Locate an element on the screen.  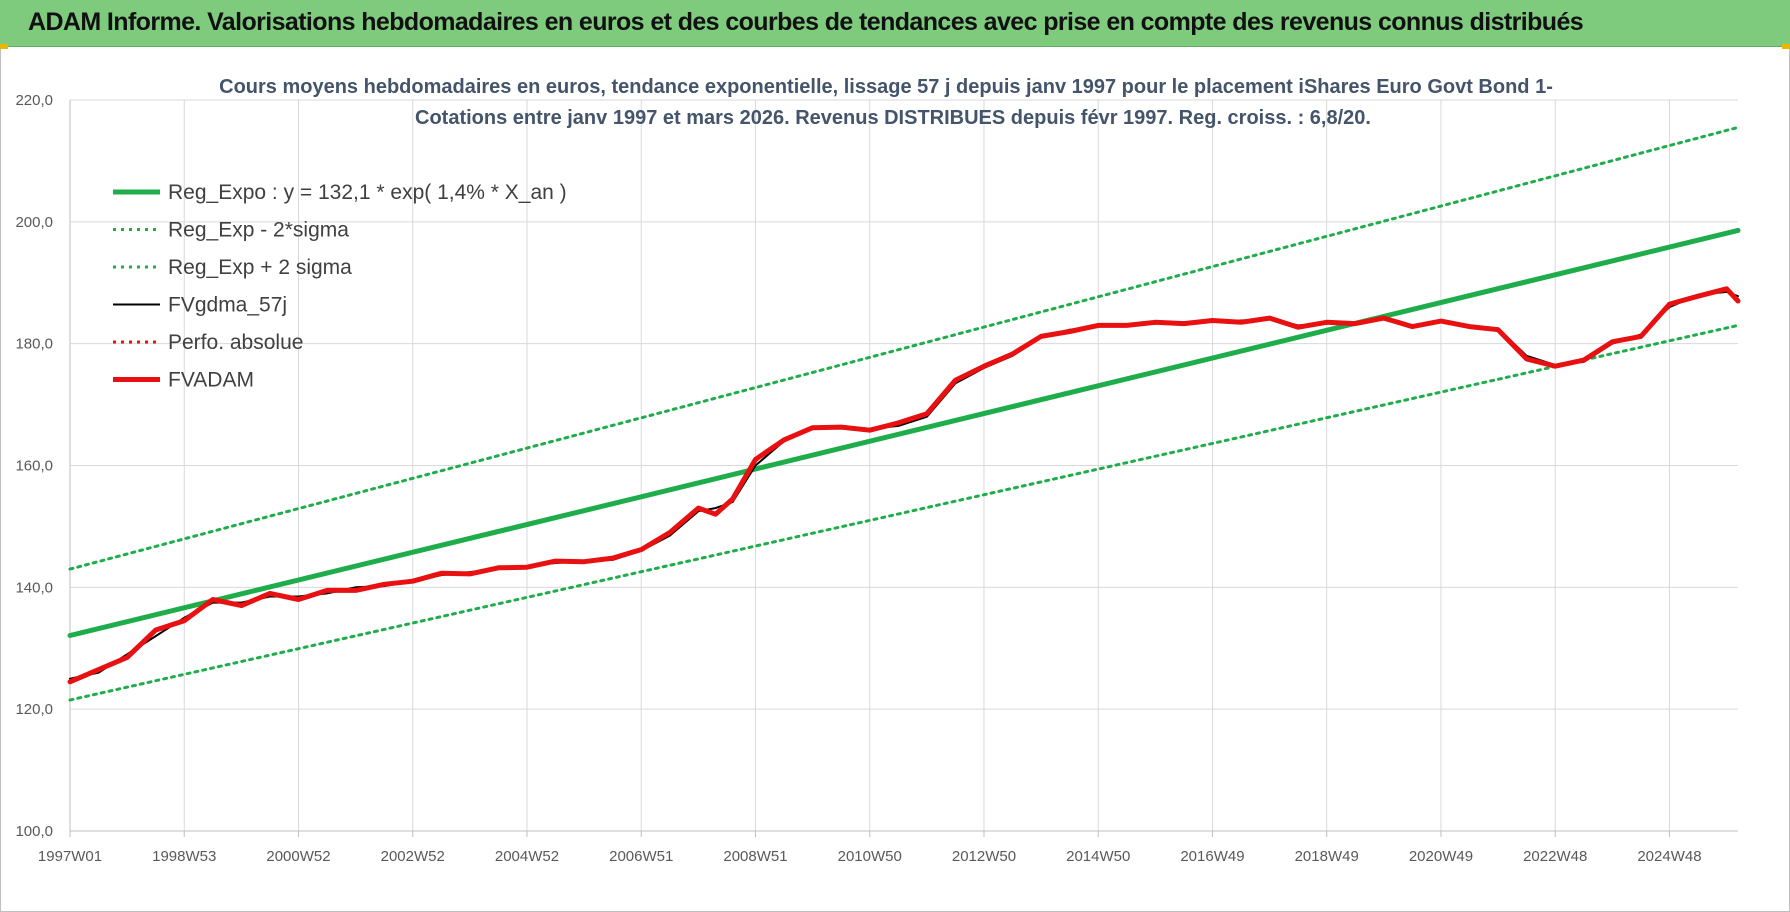
x-tick-label: 2016W49 is located at coordinates (1212, 856).